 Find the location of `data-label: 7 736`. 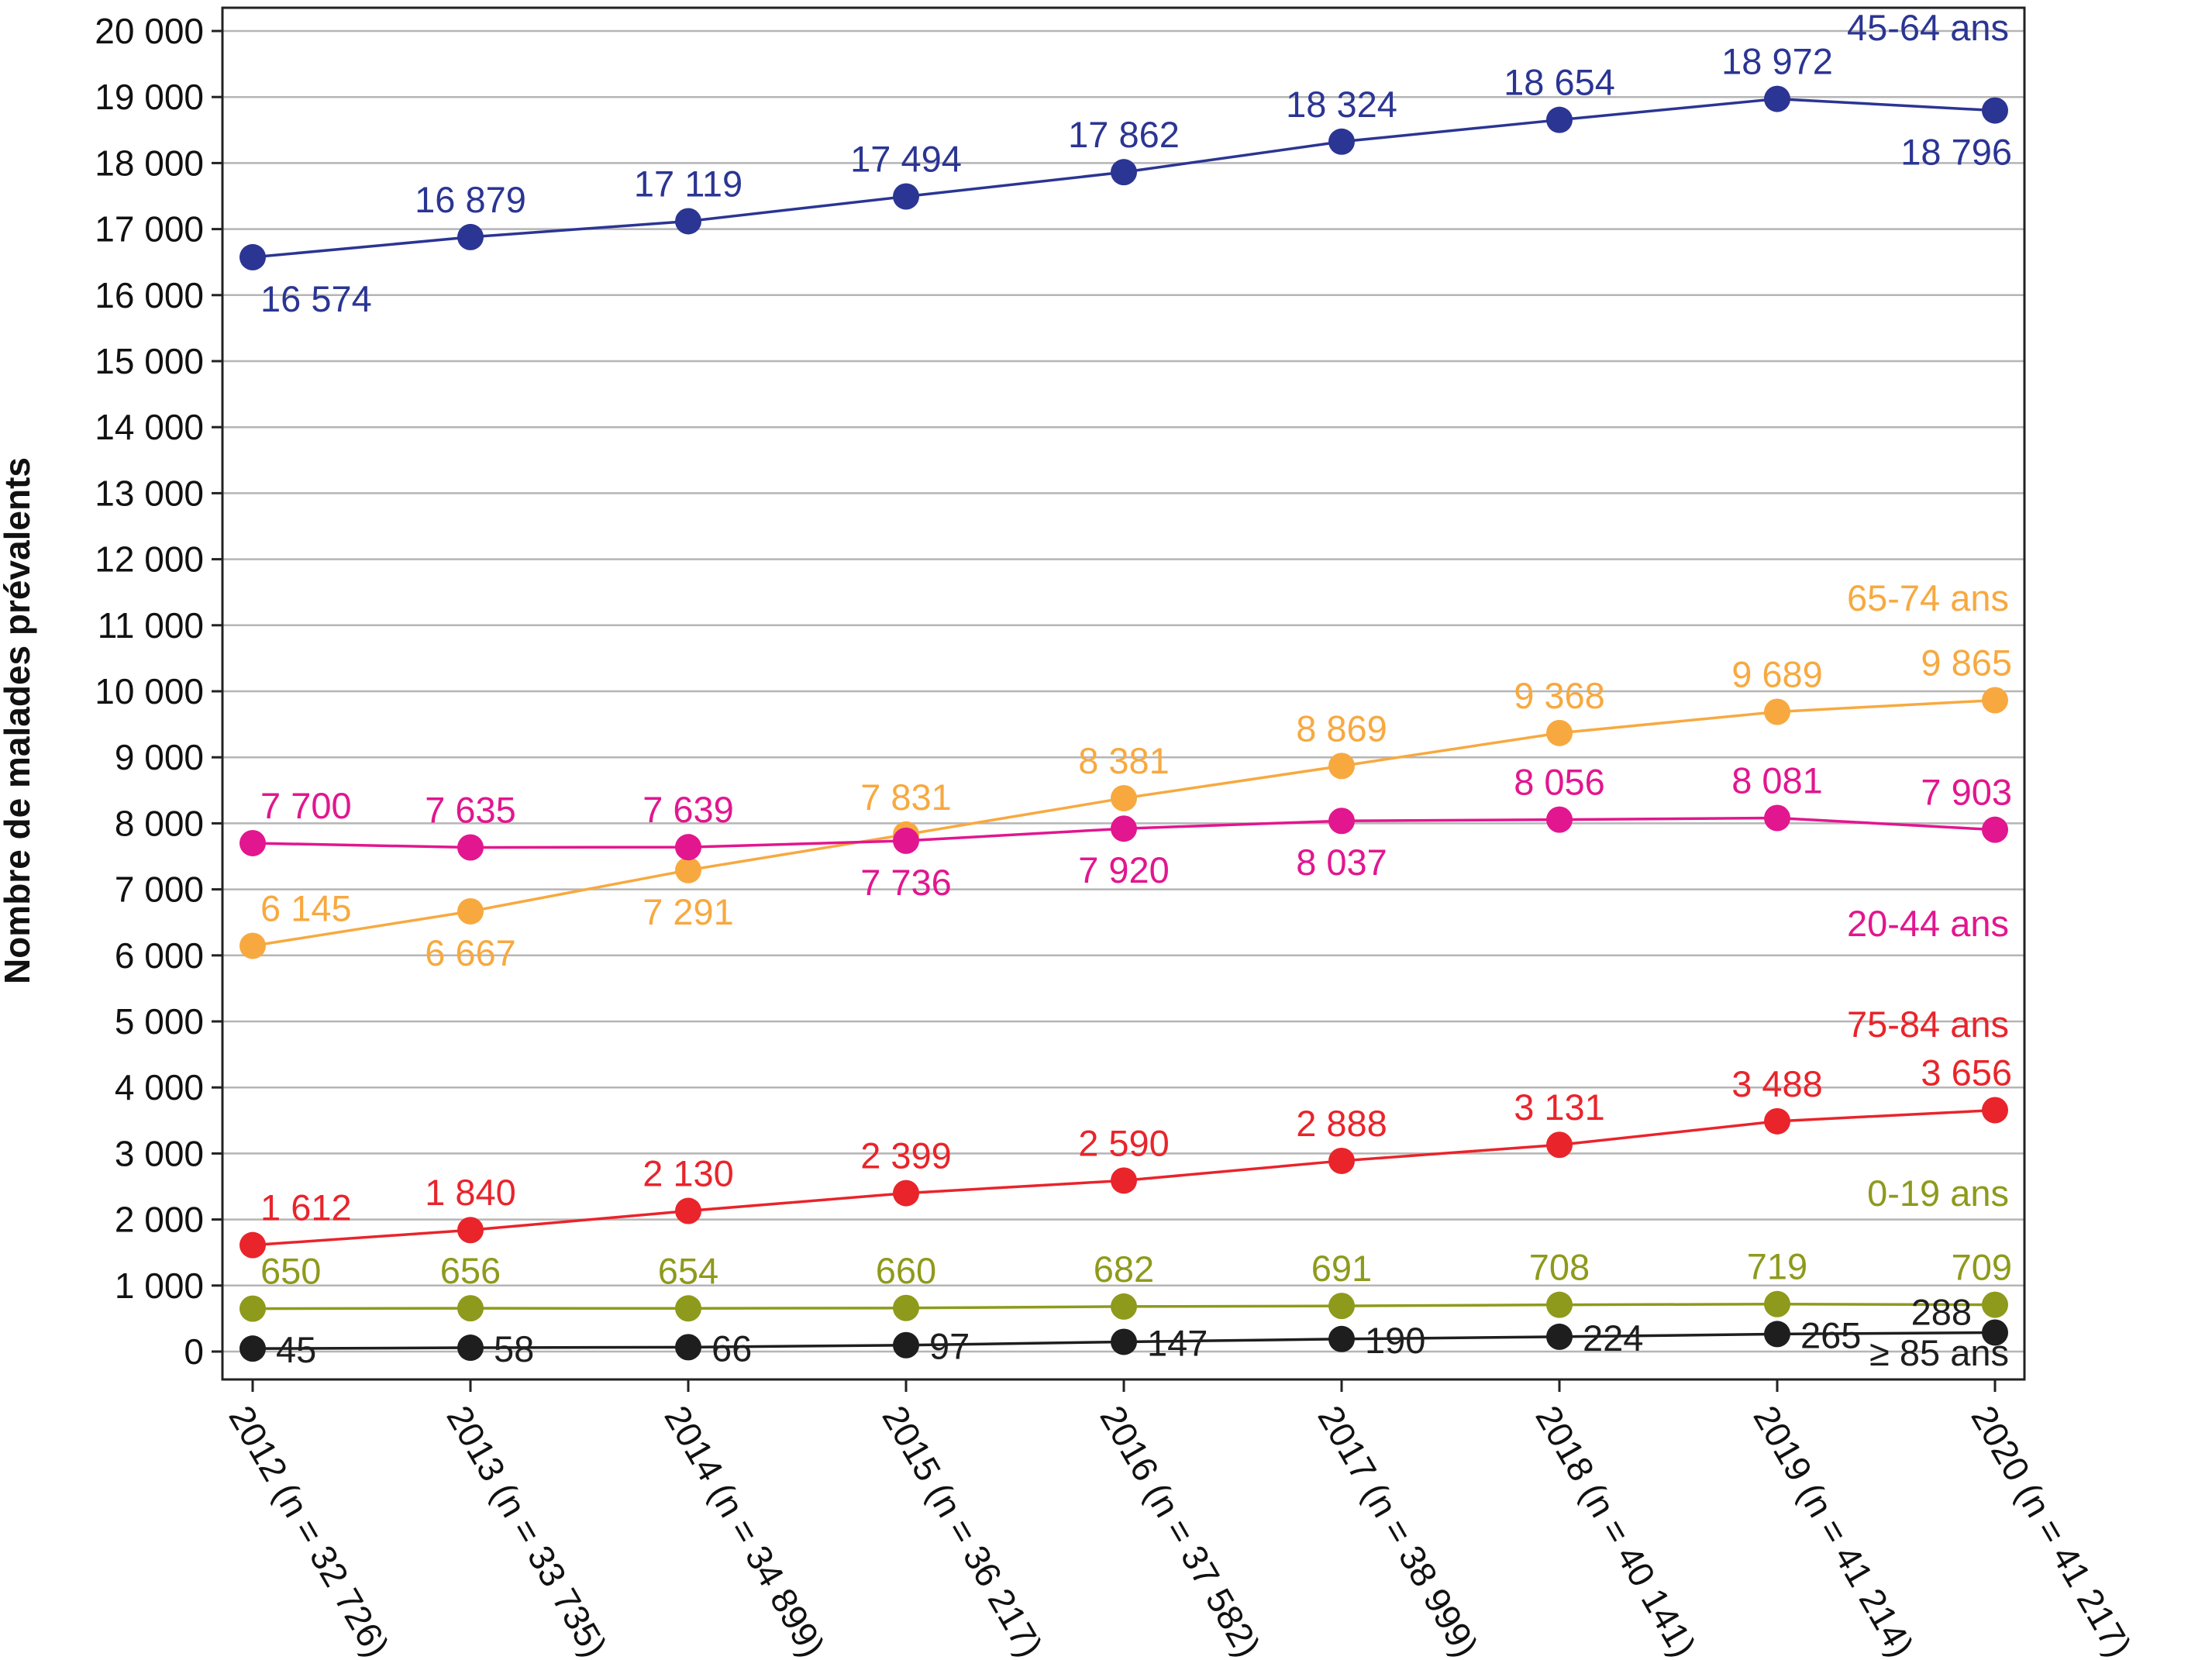

data-label: 7 736 is located at coordinates (906, 882).